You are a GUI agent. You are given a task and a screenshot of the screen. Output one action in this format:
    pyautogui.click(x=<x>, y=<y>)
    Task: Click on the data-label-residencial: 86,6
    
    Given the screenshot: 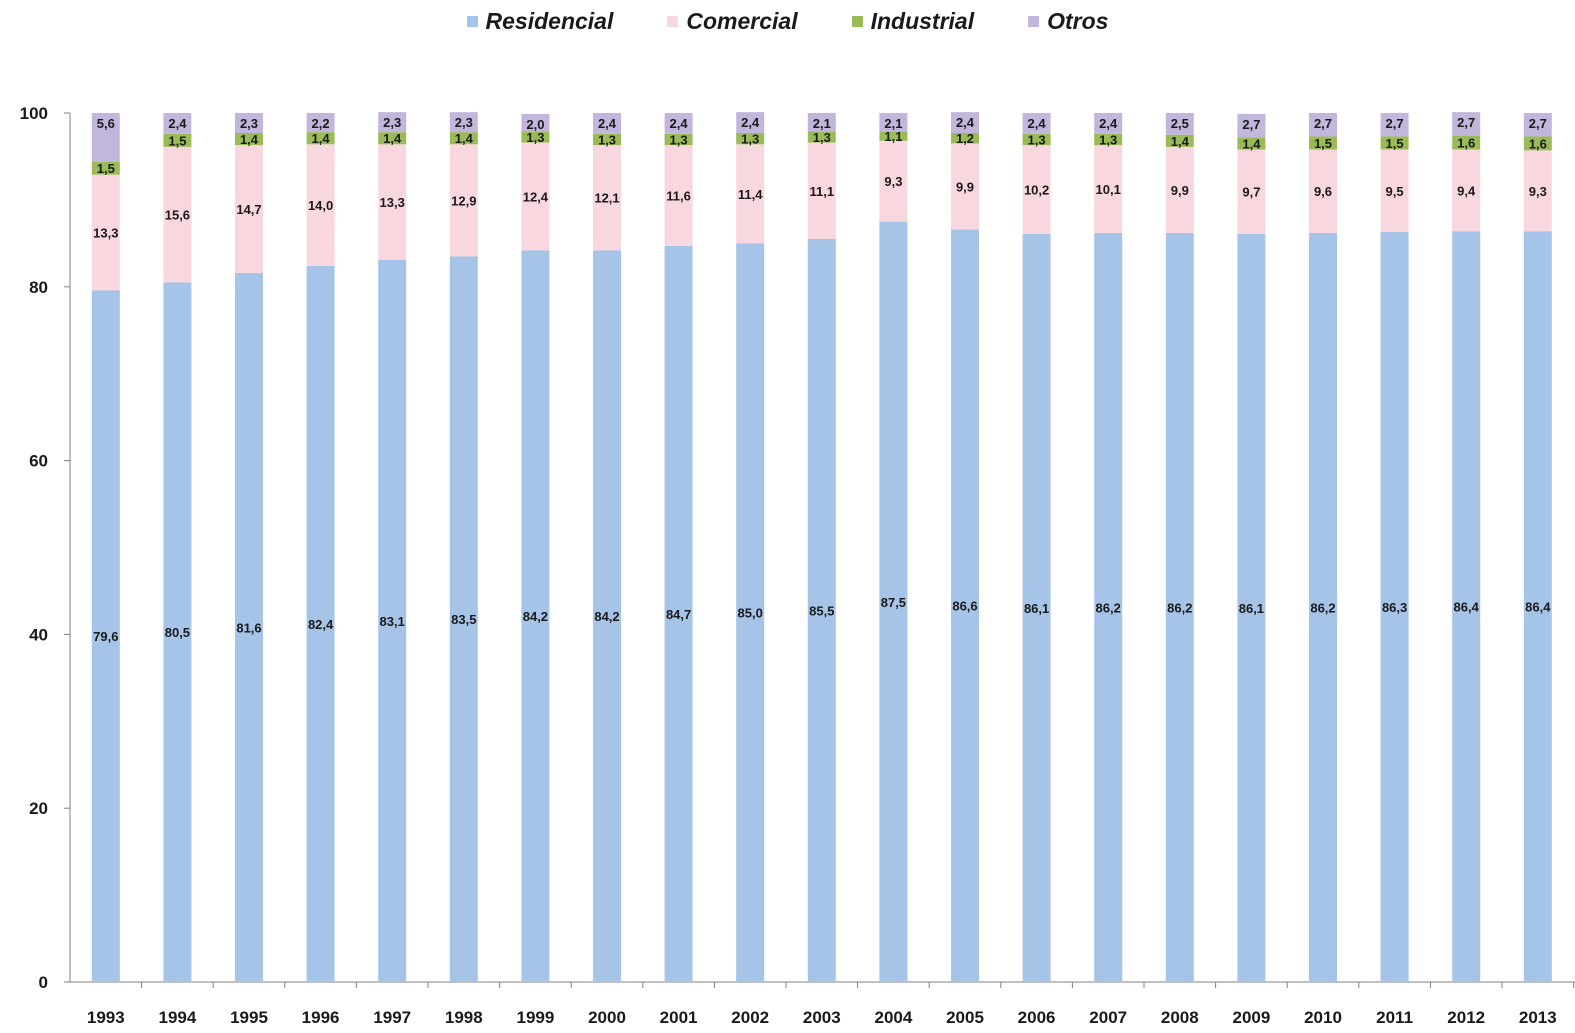 What is the action you would take?
    pyautogui.click(x=964, y=606)
    